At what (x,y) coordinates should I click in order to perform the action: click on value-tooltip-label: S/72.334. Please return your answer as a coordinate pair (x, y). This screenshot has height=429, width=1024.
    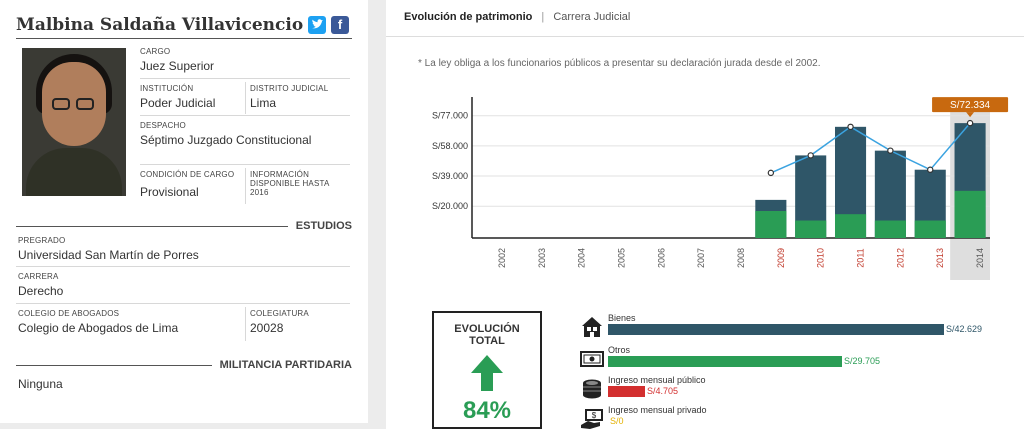
    Looking at the image, I should click on (970, 105).